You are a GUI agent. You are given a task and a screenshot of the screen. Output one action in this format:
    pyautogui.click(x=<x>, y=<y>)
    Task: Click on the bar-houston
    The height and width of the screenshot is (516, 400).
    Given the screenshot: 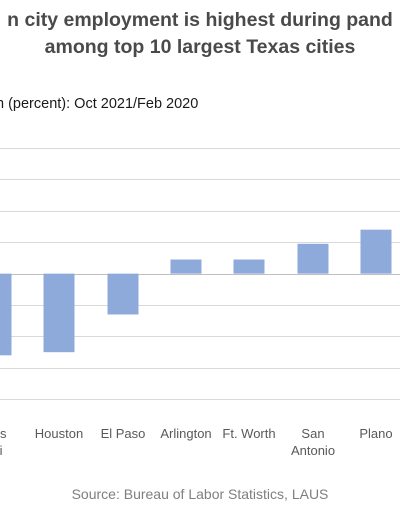 What is the action you would take?
    pyautogui.click(x=59, y=313)
    